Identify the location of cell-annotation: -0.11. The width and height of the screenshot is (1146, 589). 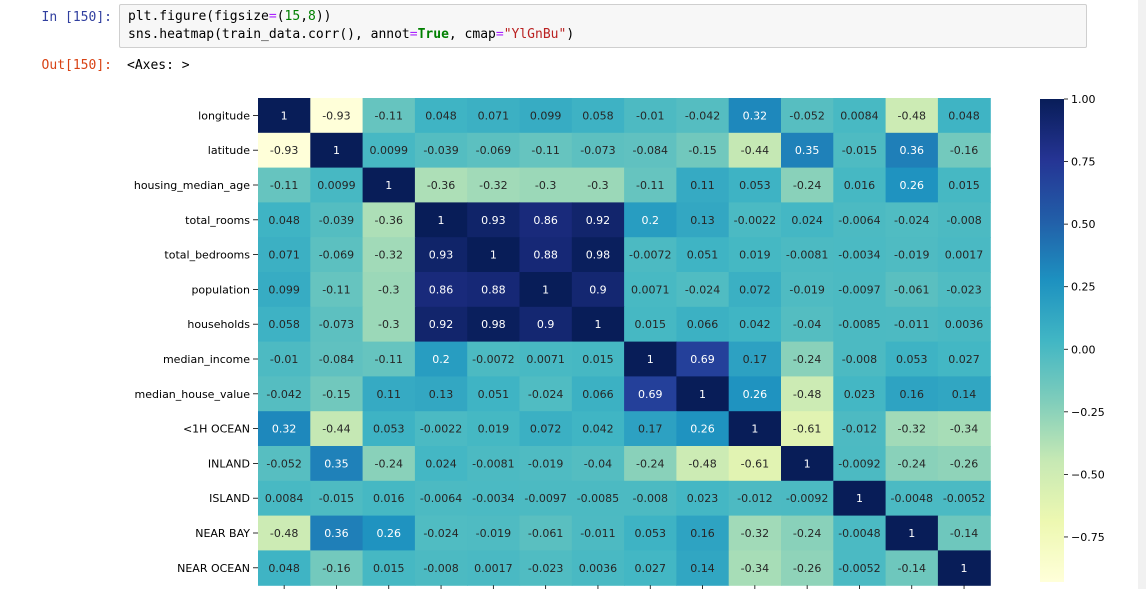
(336, 289).